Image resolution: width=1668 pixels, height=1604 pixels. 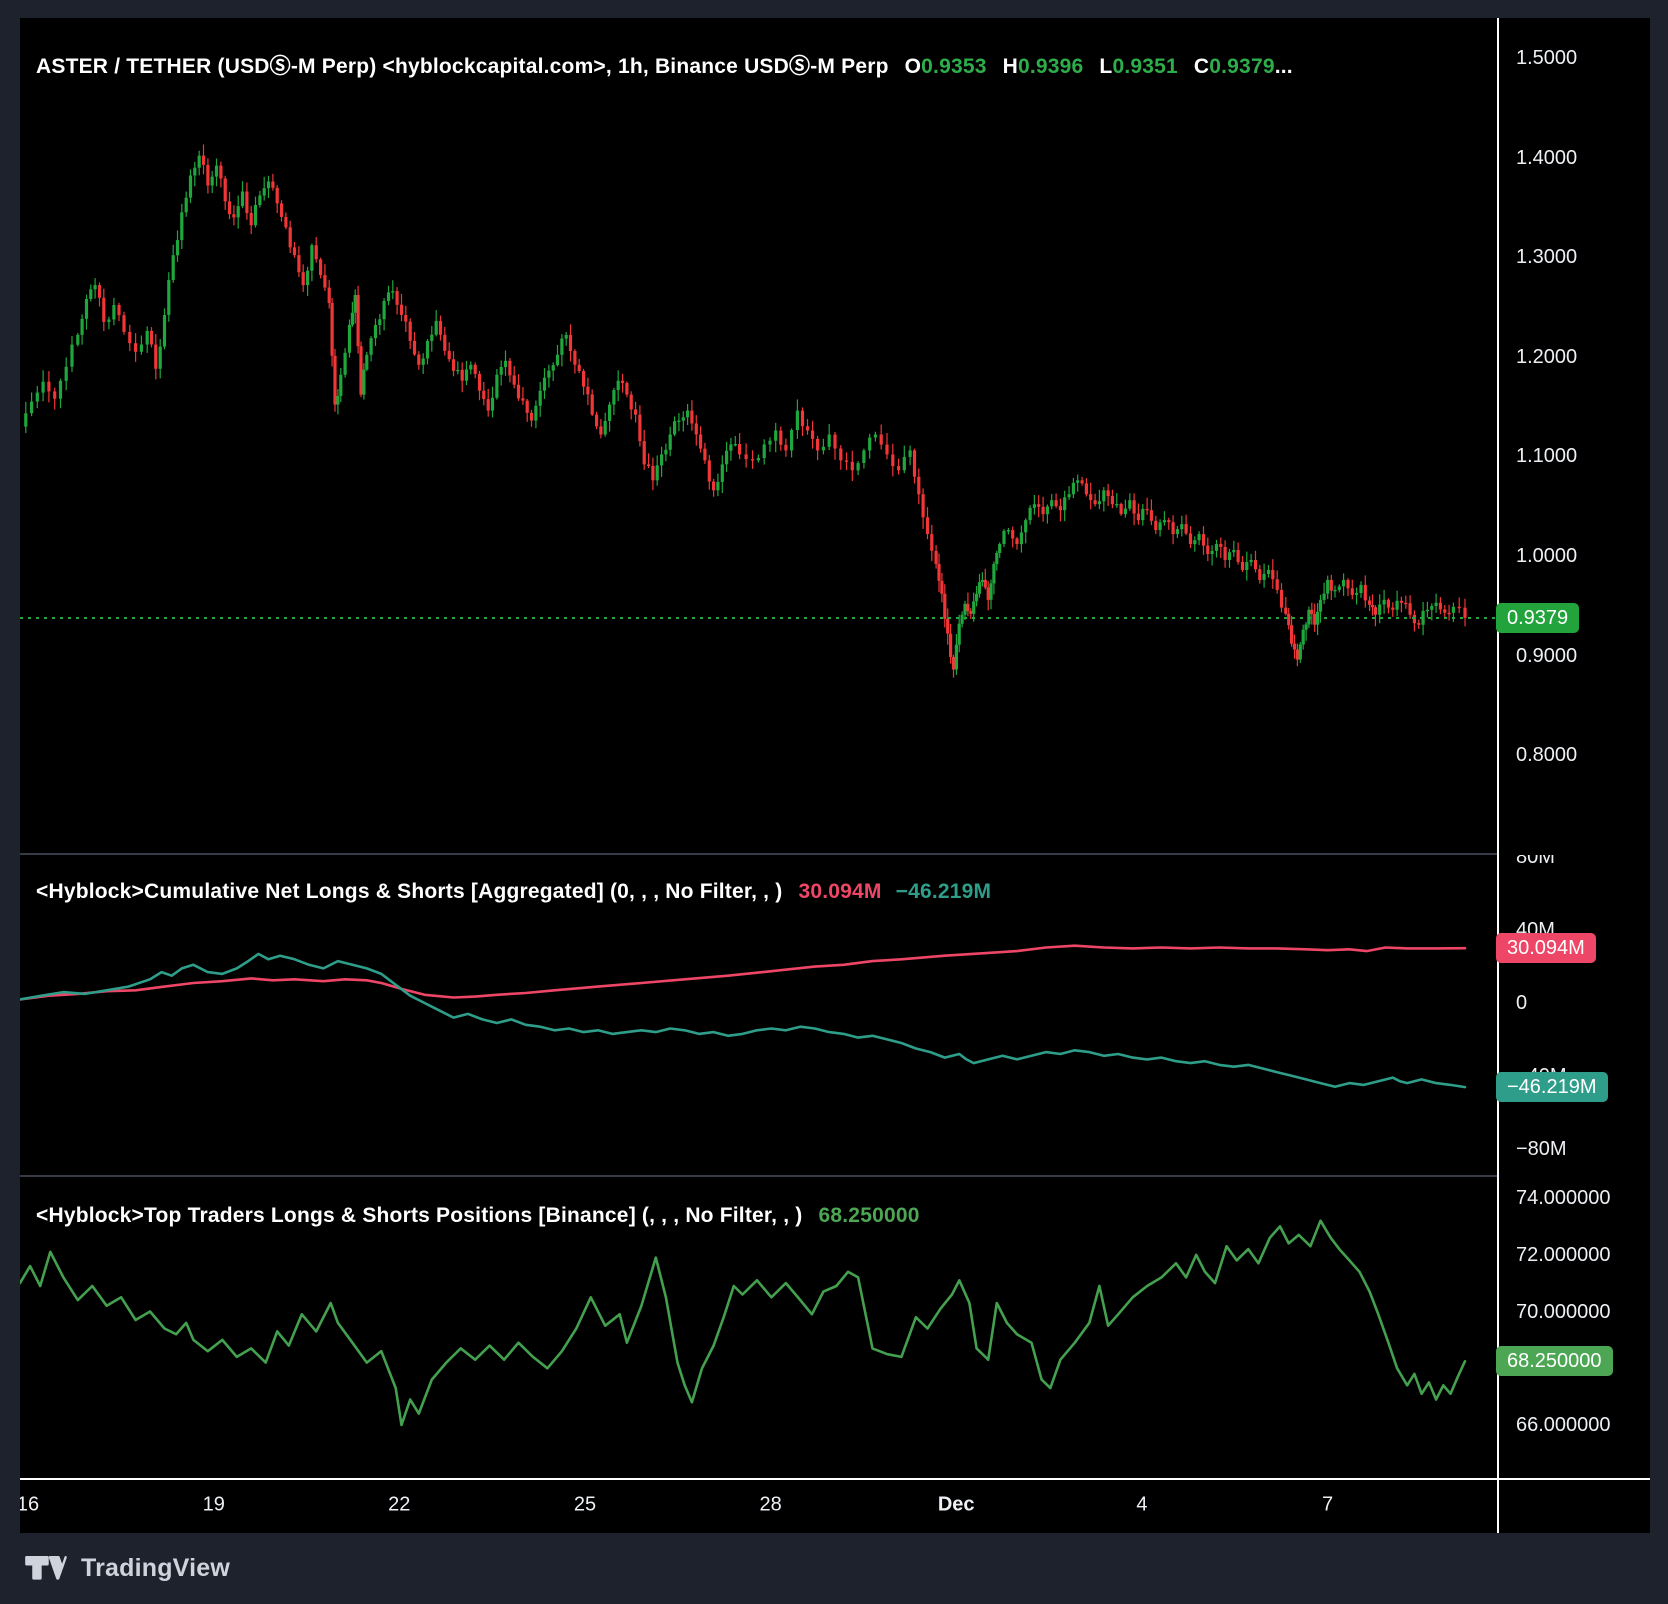 What do you see at coordinates (770, 1504) in the screenshot?
I see `time-axis-label: 28` at bounding box center [770, 1504].